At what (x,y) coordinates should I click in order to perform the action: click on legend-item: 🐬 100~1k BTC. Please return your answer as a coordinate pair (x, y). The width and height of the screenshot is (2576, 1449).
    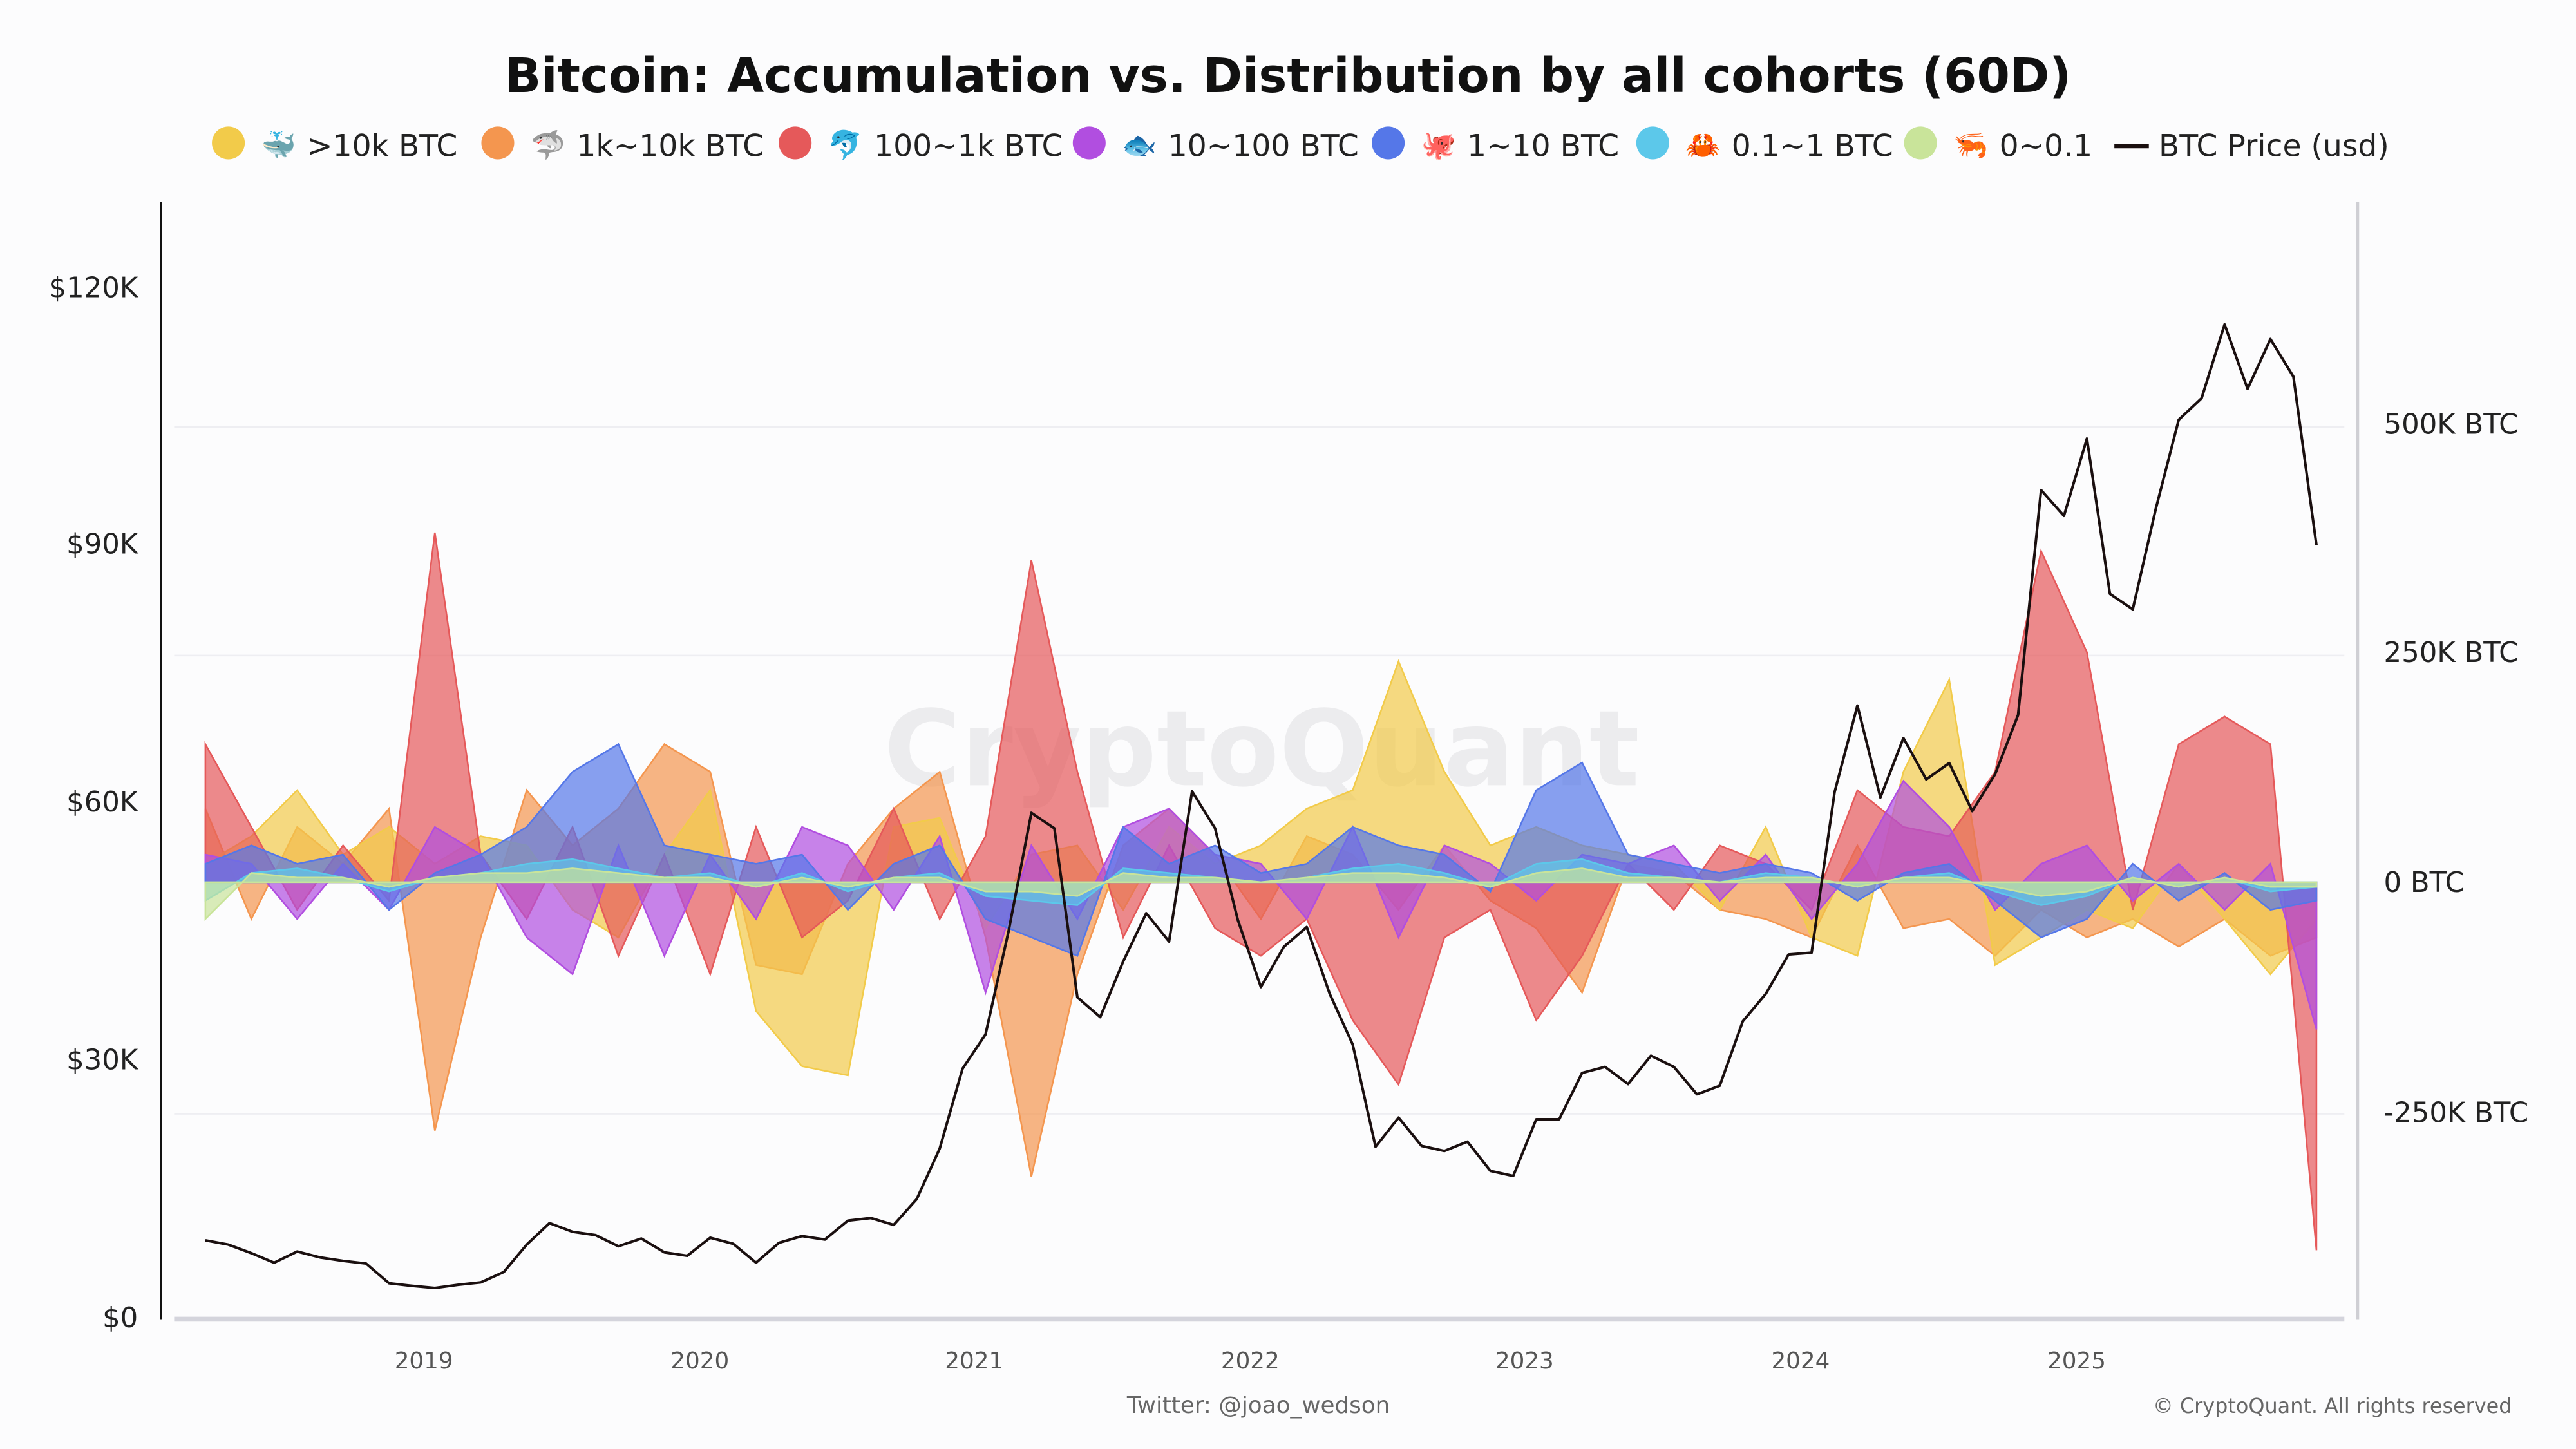
    Looking at the image, I should click on (921, 145).